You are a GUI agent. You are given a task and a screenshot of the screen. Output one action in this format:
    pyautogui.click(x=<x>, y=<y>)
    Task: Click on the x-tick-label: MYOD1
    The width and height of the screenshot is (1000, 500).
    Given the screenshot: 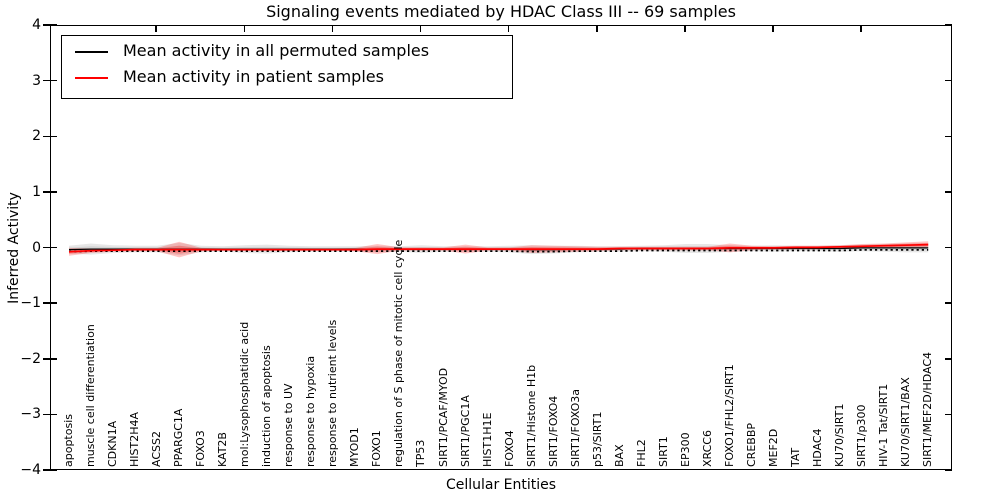 What is the action you would take?
    pyautogui.click(x=355, y=447)
    